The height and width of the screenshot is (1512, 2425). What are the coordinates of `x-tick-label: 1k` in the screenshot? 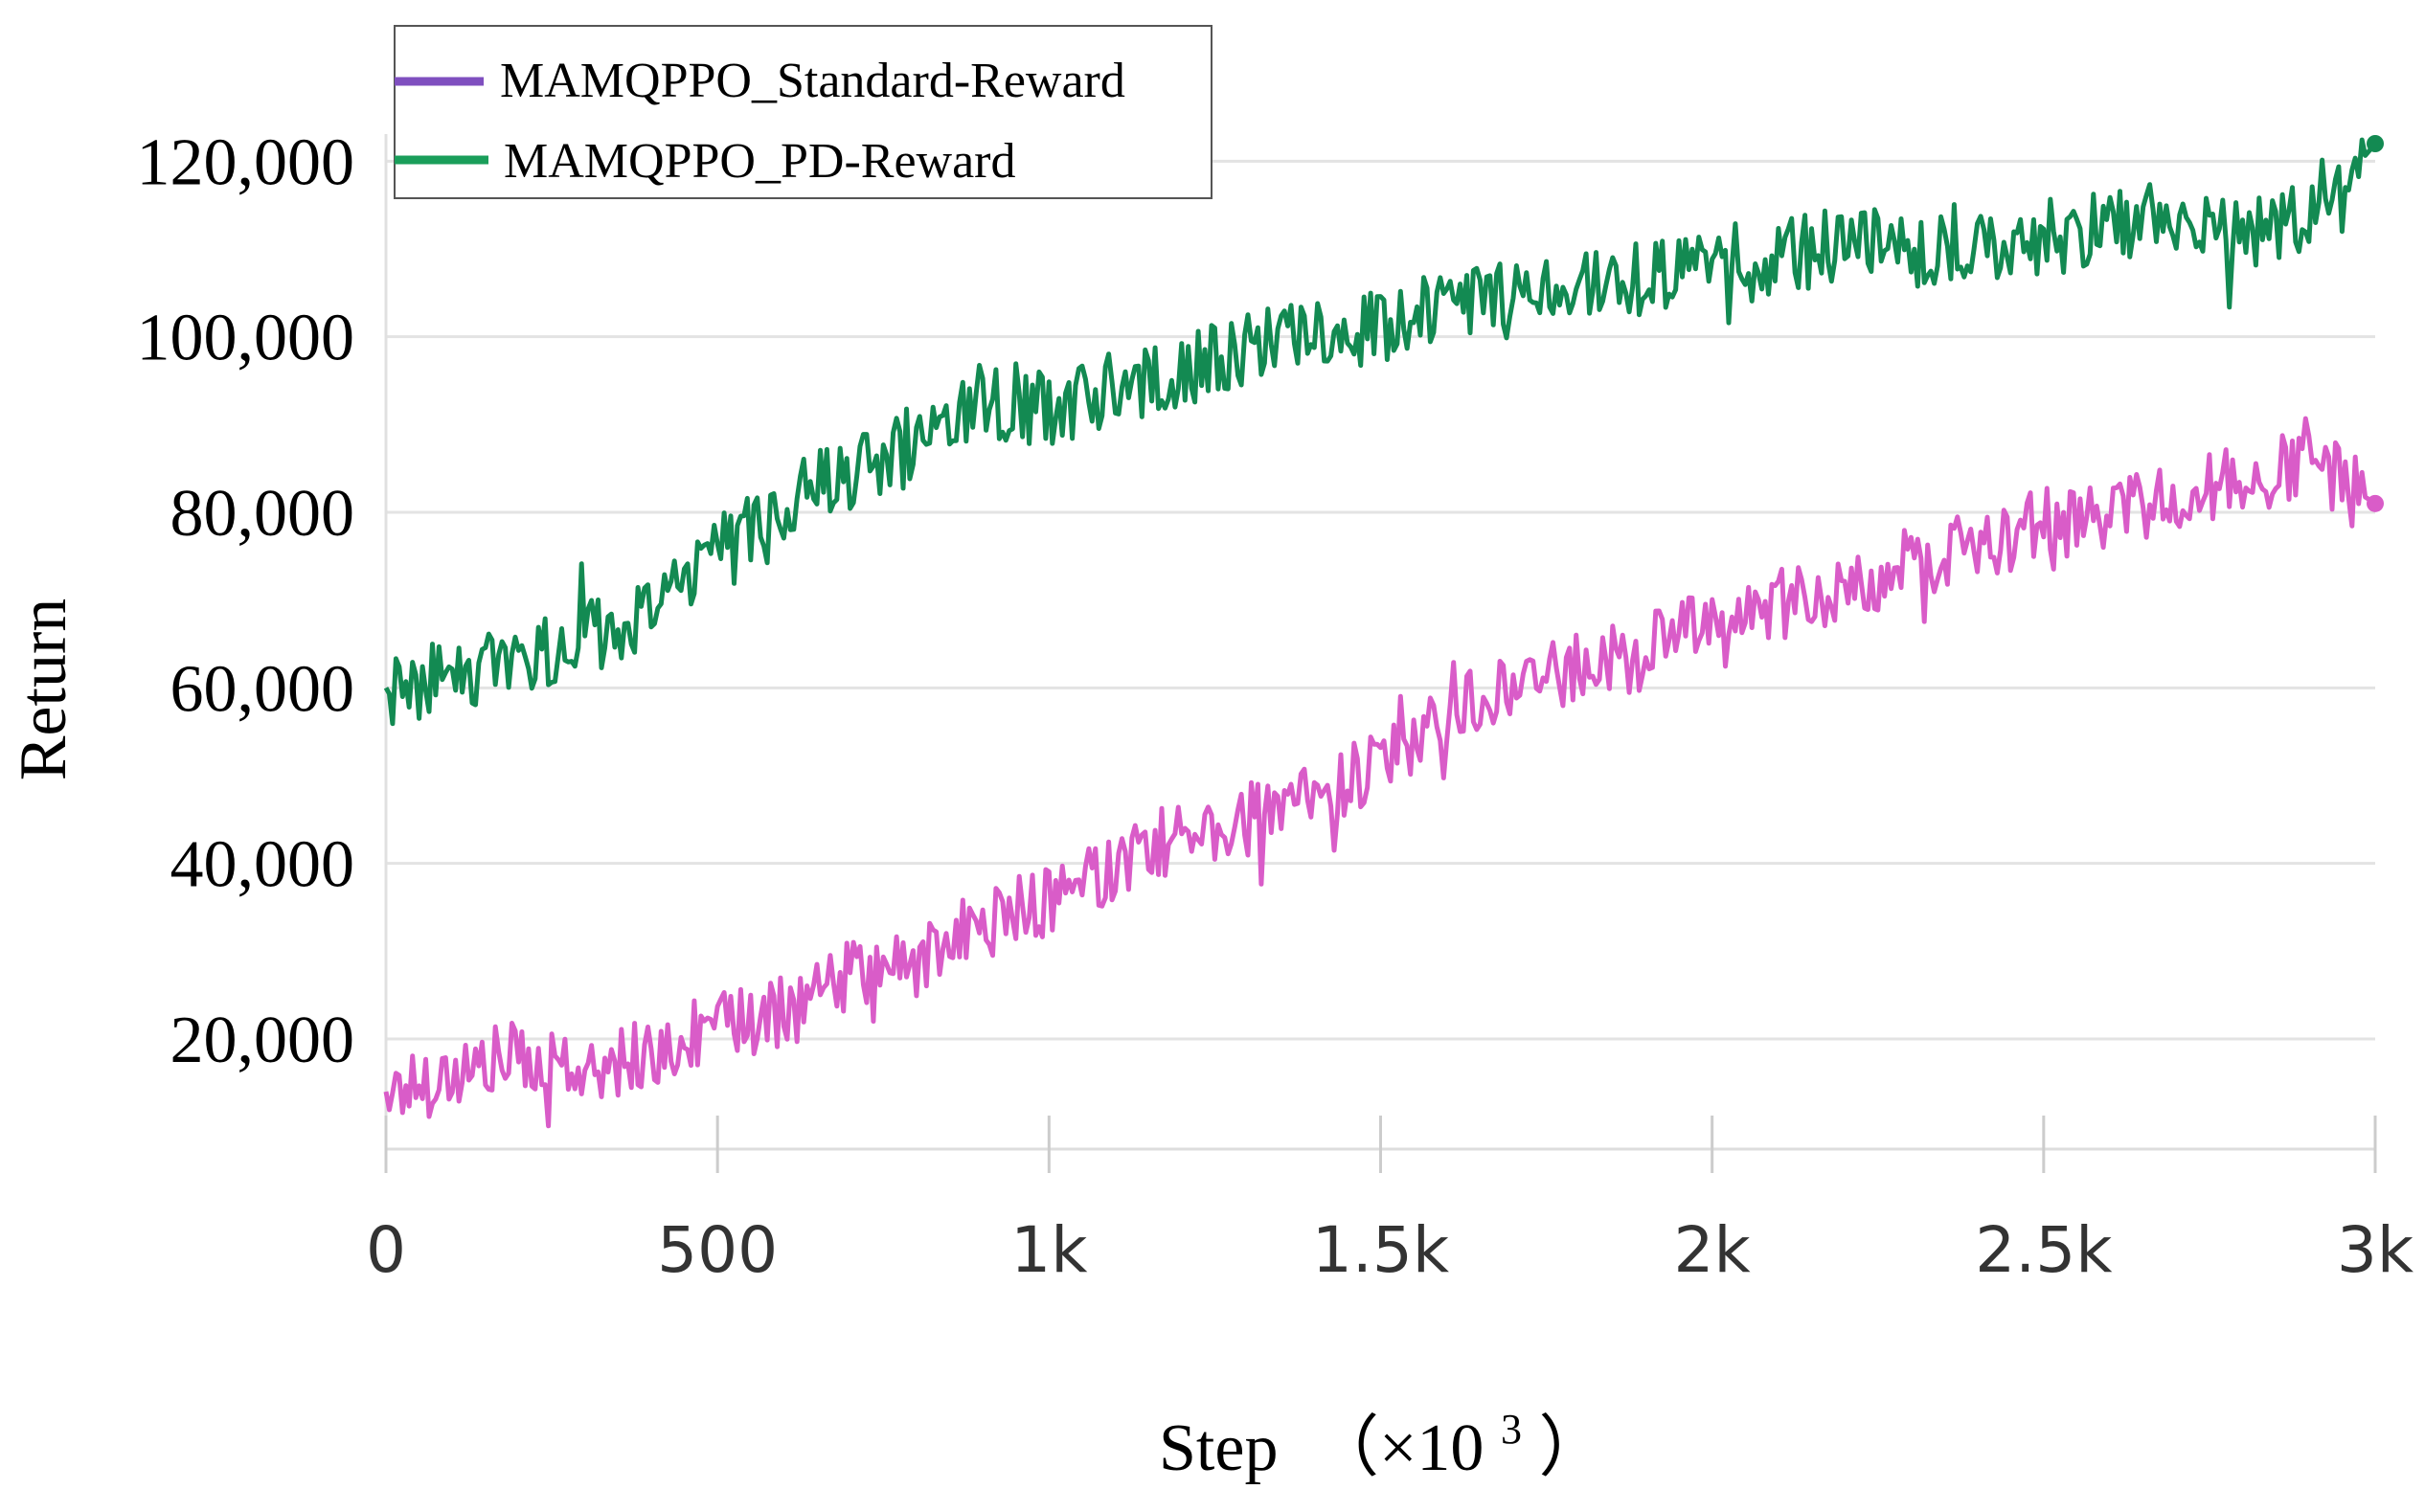 It's located at (1049, 1250).